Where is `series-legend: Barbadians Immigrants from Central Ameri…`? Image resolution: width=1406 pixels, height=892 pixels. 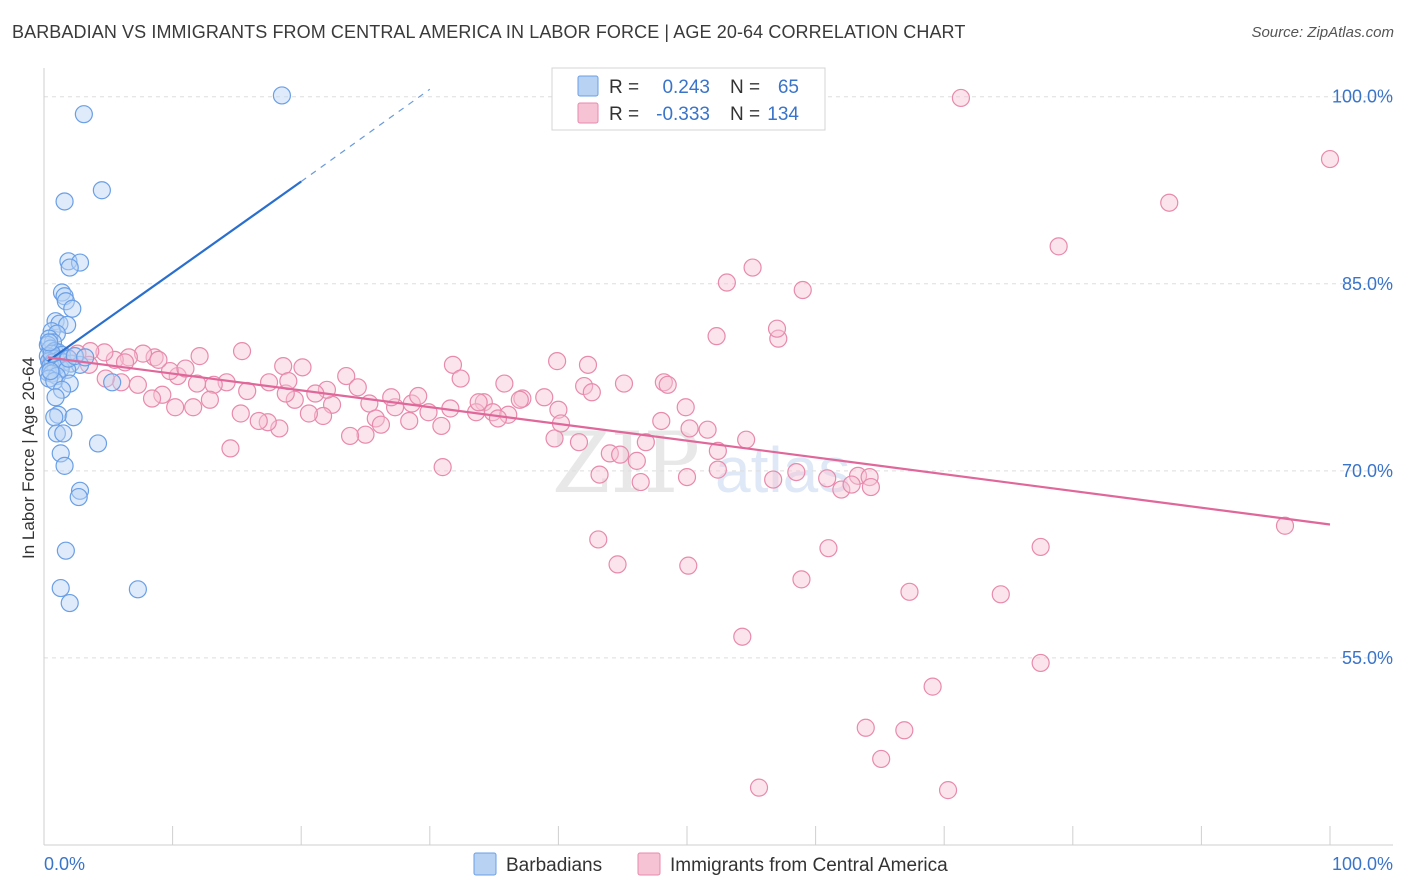 series-legend: Barbadians Immigrants from Central Ameri… is located at coordinates (710, 864).